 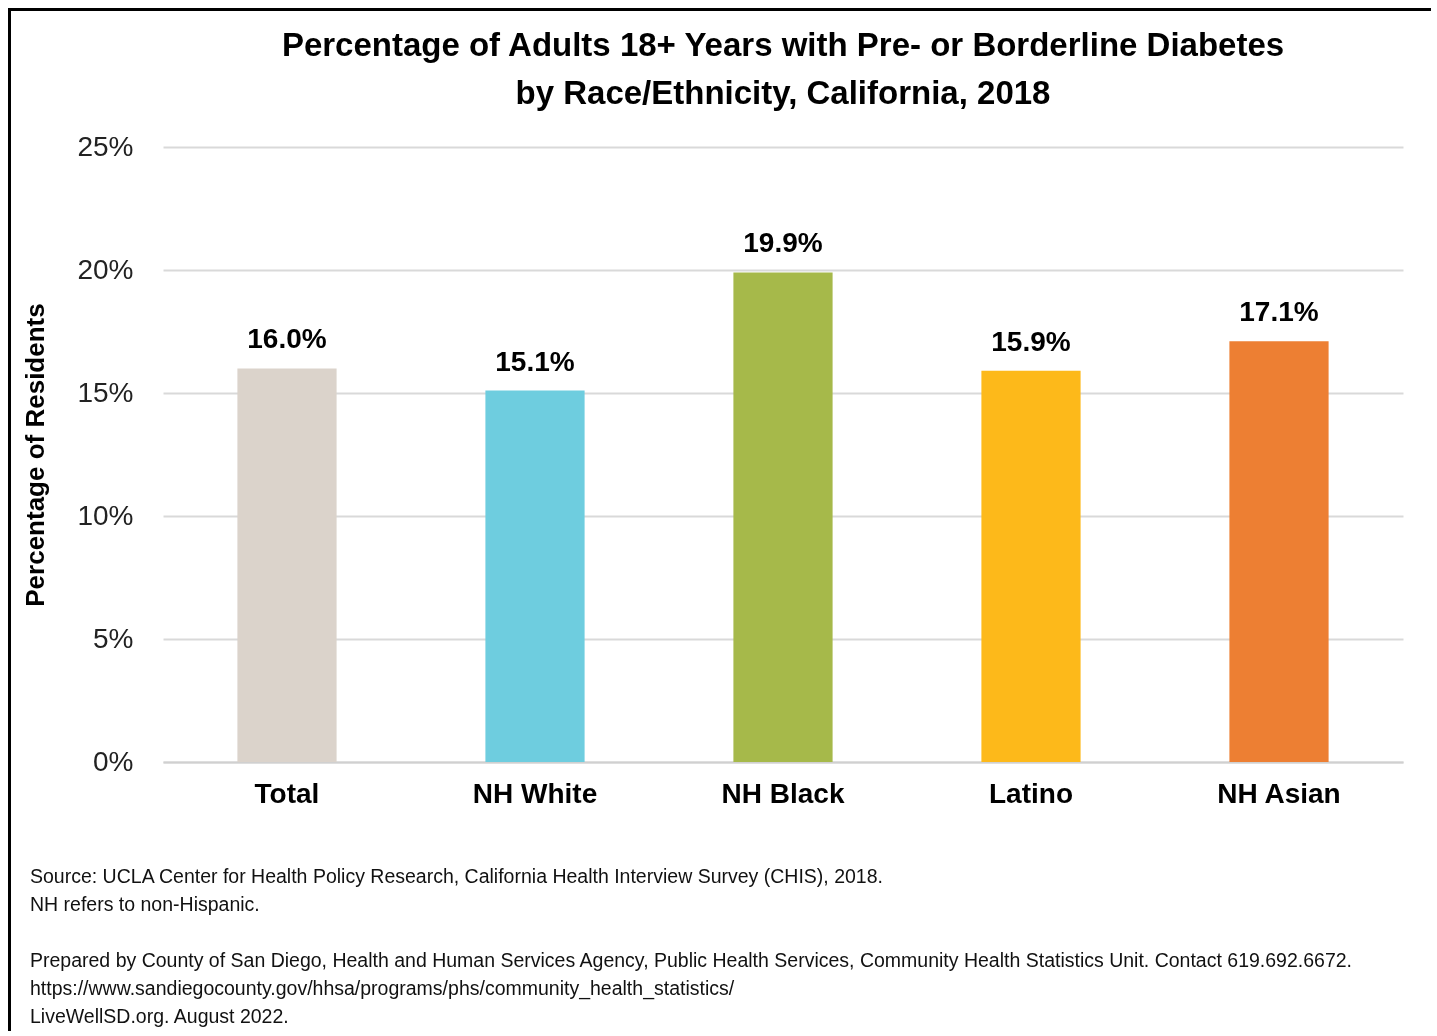 I want to click on x-tick-label: NH Asian, so click(x=1279, y=793).